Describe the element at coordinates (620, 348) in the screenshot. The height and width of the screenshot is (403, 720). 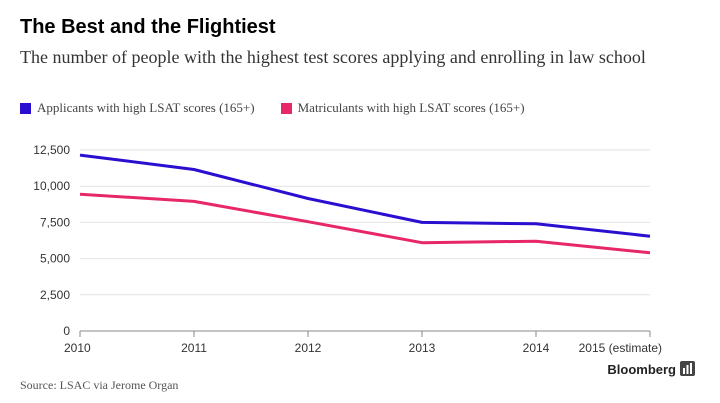
I see `x-tick-label: 2015 (estimate)` at that location.